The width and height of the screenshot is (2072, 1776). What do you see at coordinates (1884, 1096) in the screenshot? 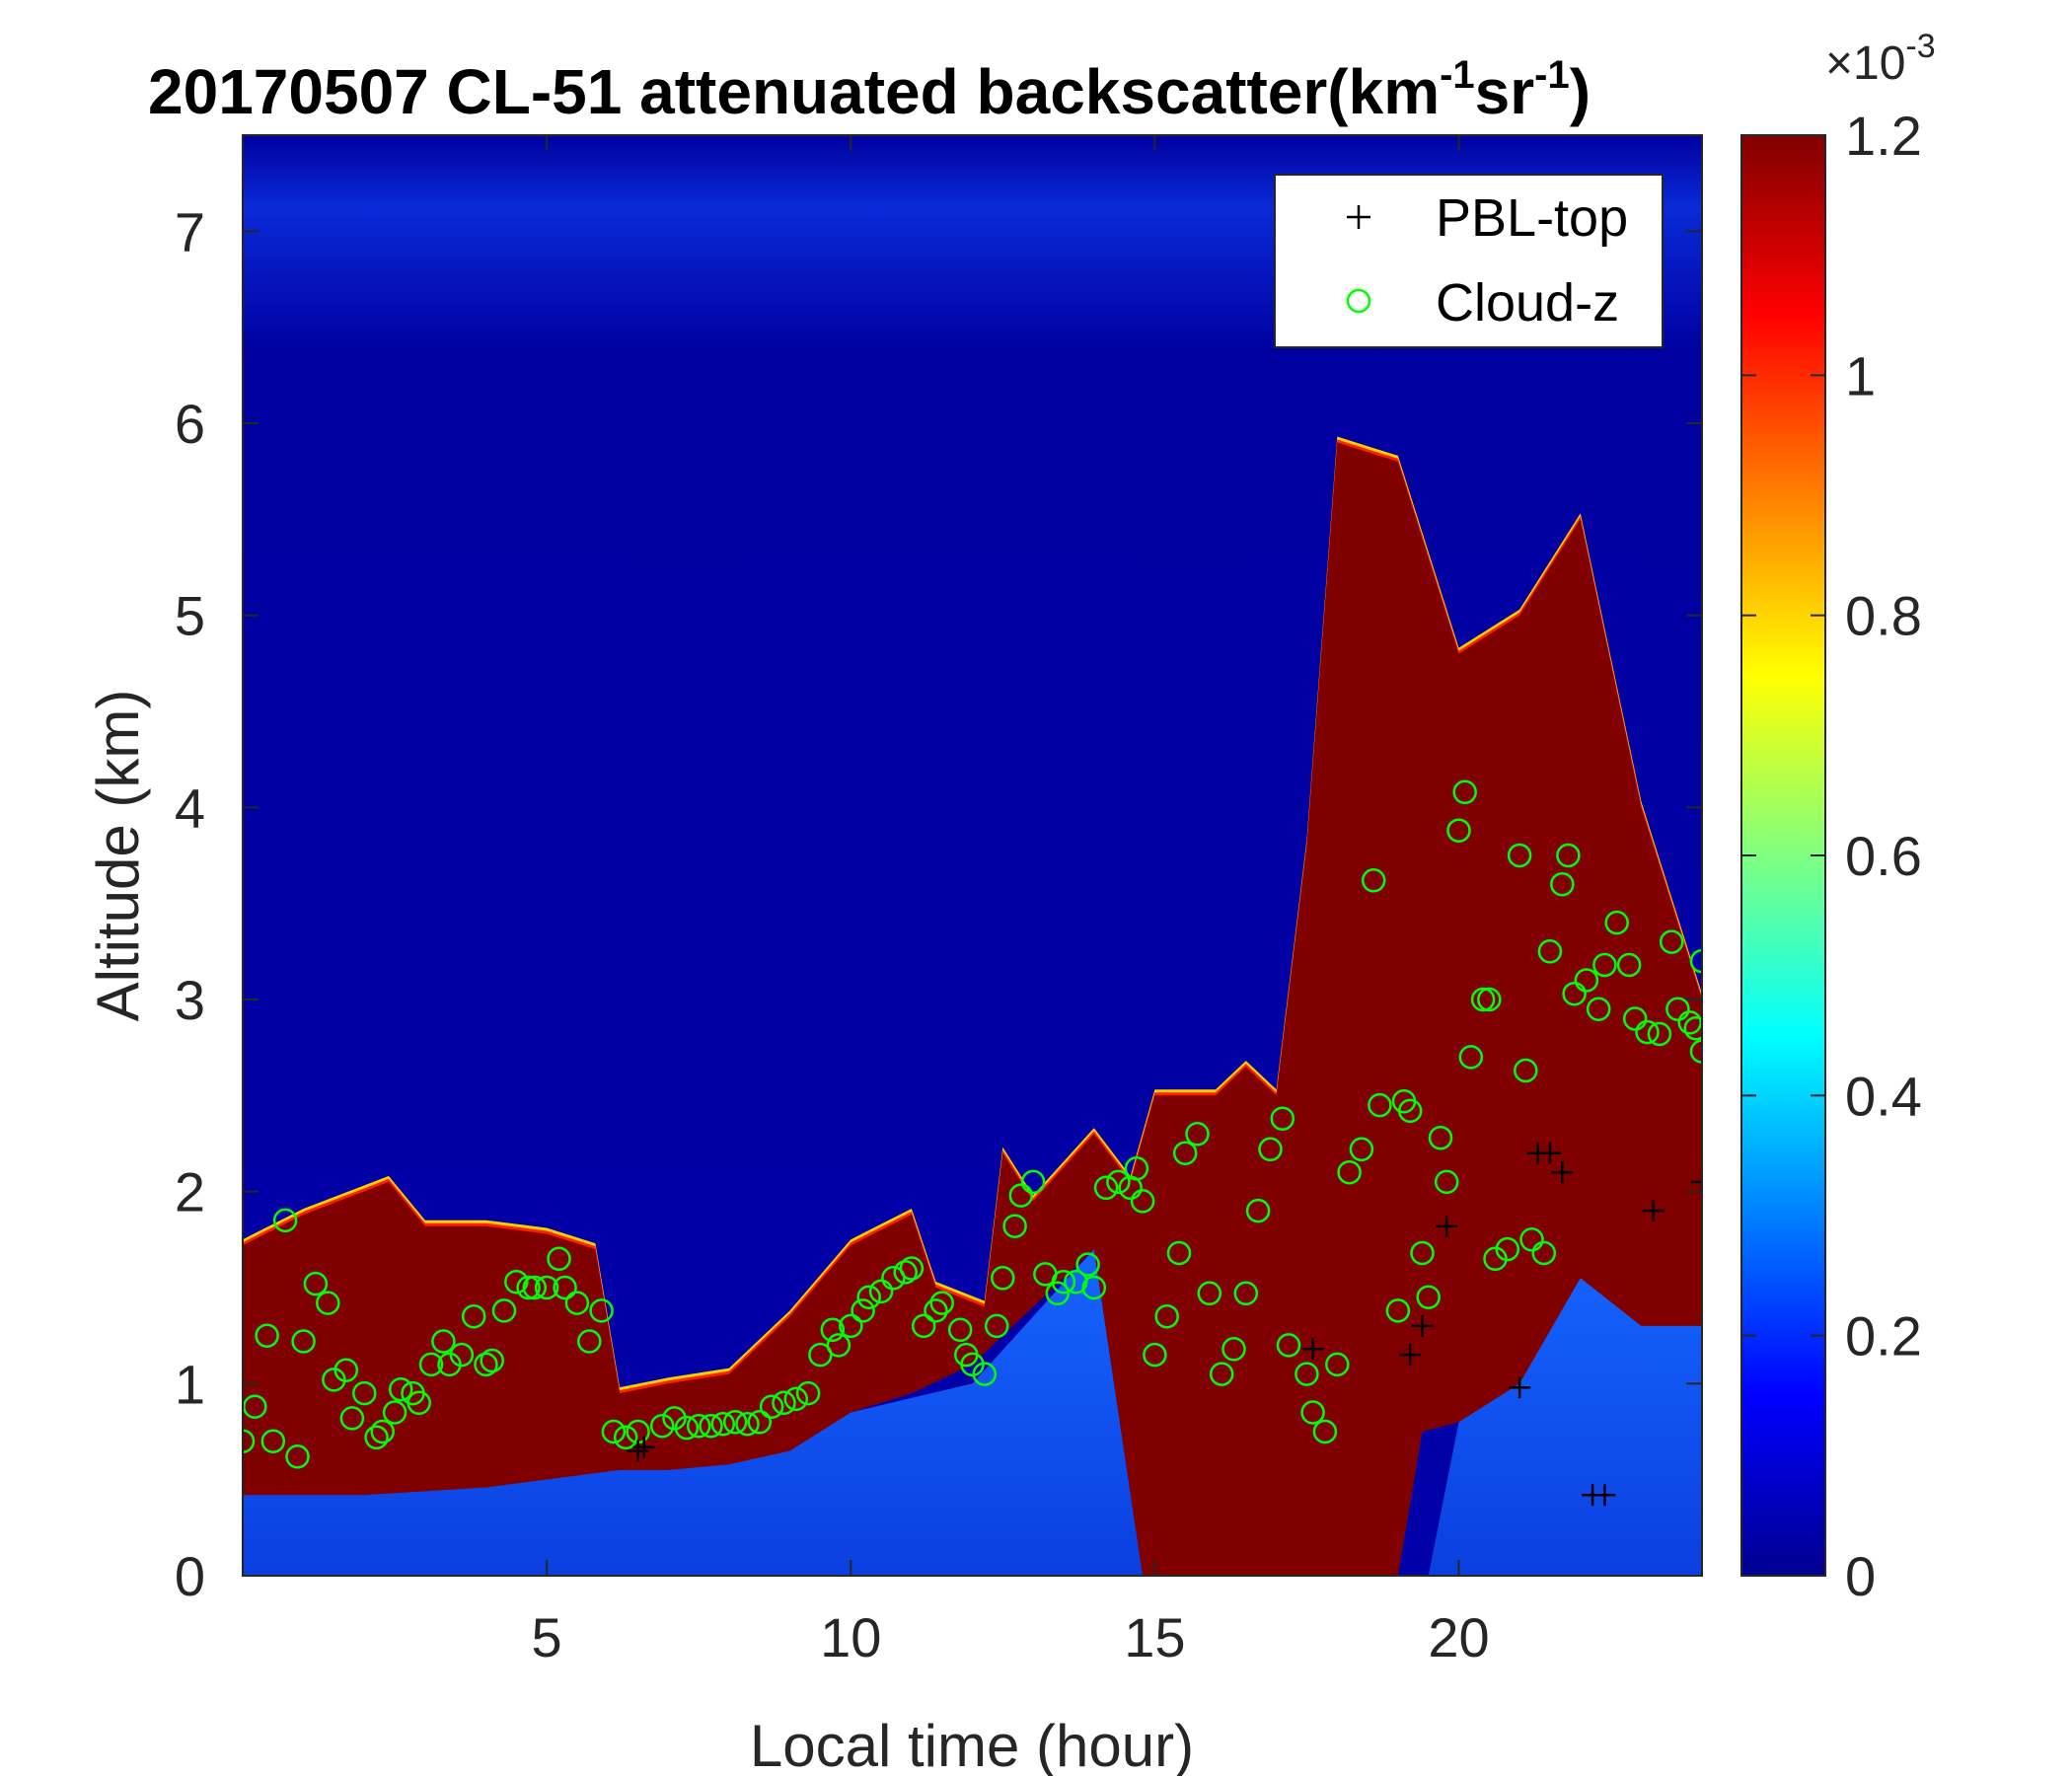
I see `colorbar-tick-label: 0.4` at bounding box center [1884, 1096].